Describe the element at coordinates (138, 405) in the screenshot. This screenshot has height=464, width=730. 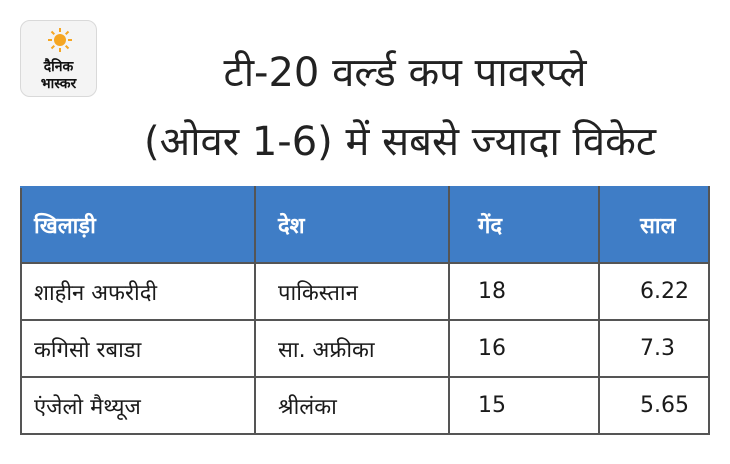
I see `cell-player: एंजेलो मैथ्यूज` at that location.